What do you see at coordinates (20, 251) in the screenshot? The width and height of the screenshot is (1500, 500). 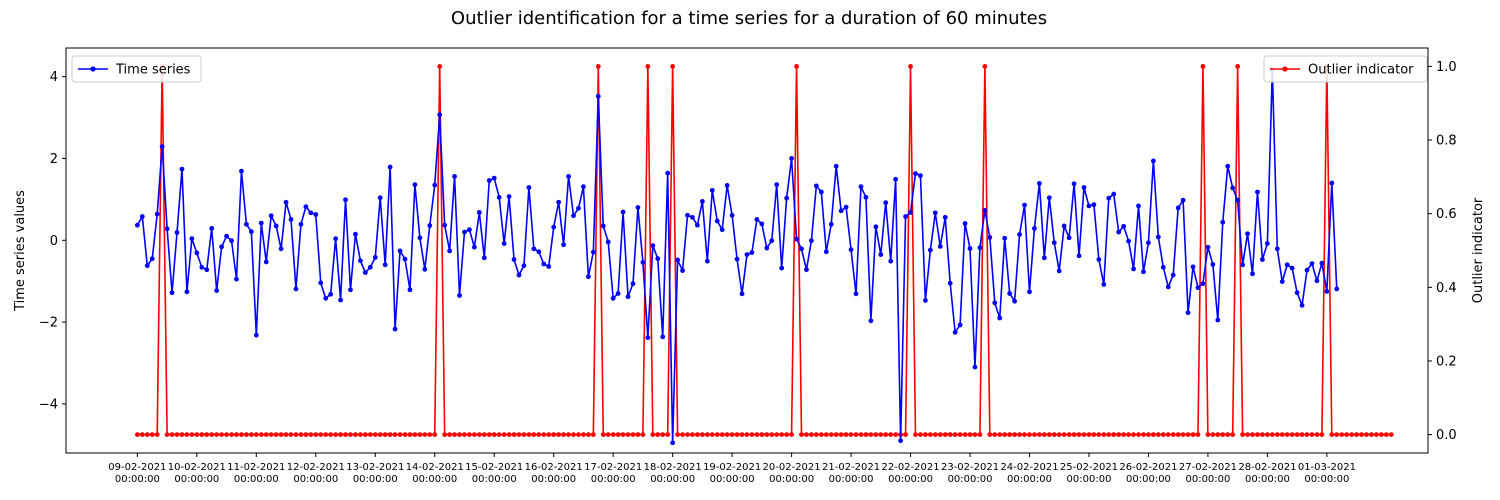 I see `y-axis-label: Time series values` at bounding box center [20, 251].